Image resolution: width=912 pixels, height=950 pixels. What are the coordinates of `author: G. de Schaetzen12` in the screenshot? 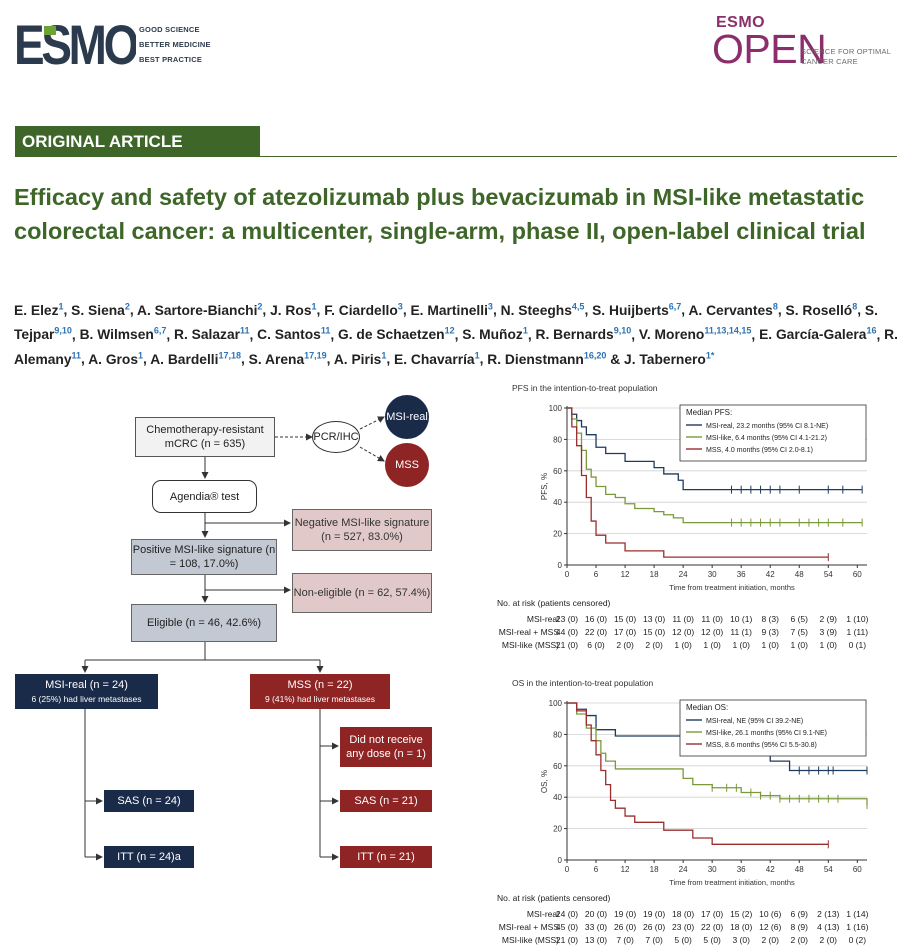 It's located at (396, 334).